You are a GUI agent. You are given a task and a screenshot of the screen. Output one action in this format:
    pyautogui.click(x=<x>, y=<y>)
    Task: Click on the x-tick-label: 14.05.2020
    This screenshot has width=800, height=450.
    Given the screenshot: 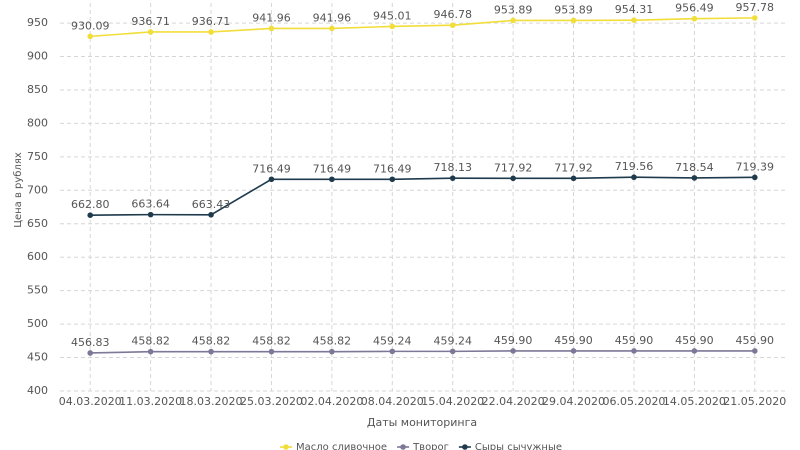 What is the action you would take?
    pyautogui.click(x=694, y=401)
    